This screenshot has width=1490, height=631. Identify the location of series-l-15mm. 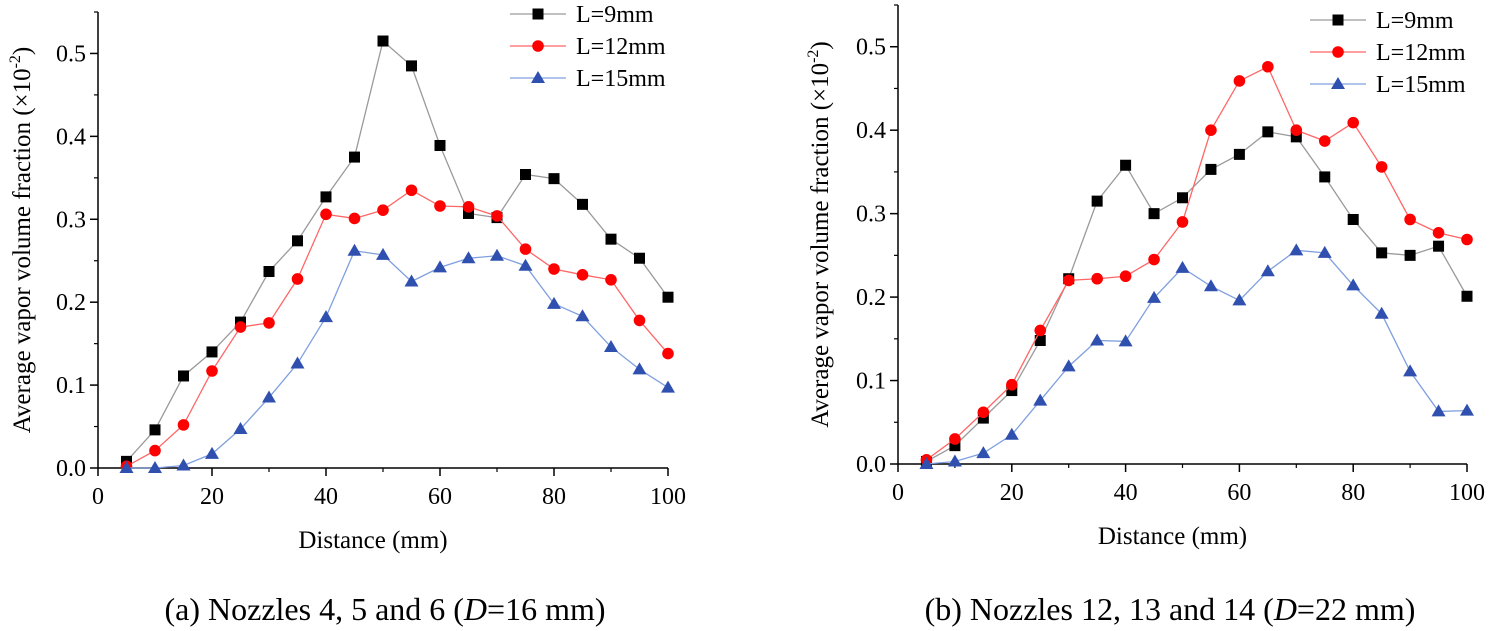
(397, 358).